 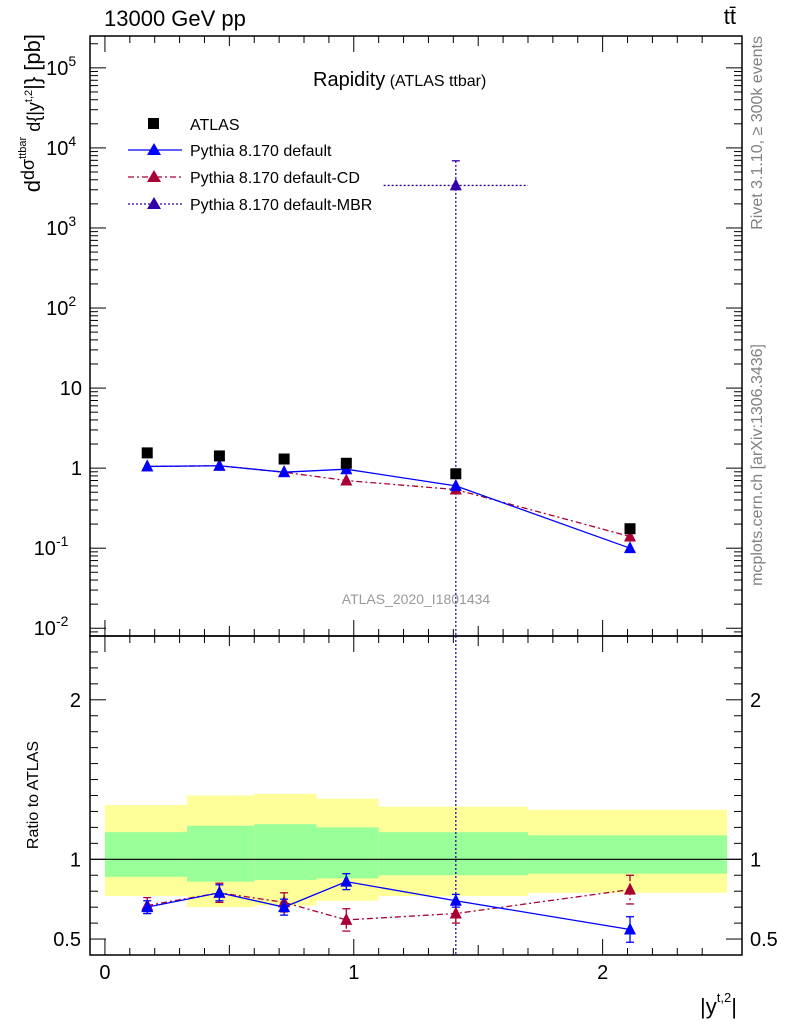 What do you see at coordinates (175, 18) in the screenshot?
I see `plot-header-energy: 13000 GeV pp` at bounding box center [175, 18].